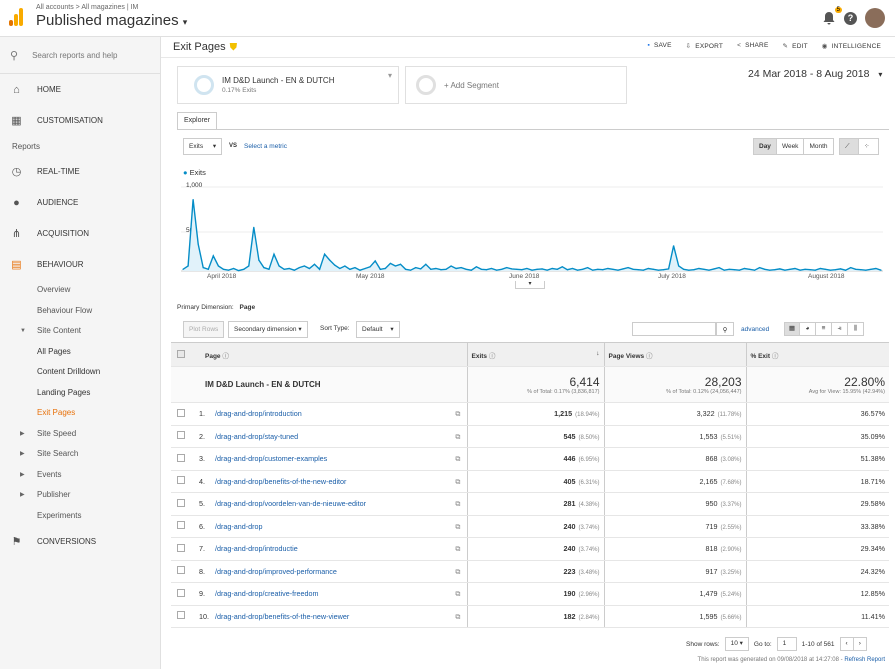  What do you see at coordinates (80, 233) in the screenshot?
I see `nav-acquisition: ⋔ ACQUISITION` at bounding box center [80, 233].